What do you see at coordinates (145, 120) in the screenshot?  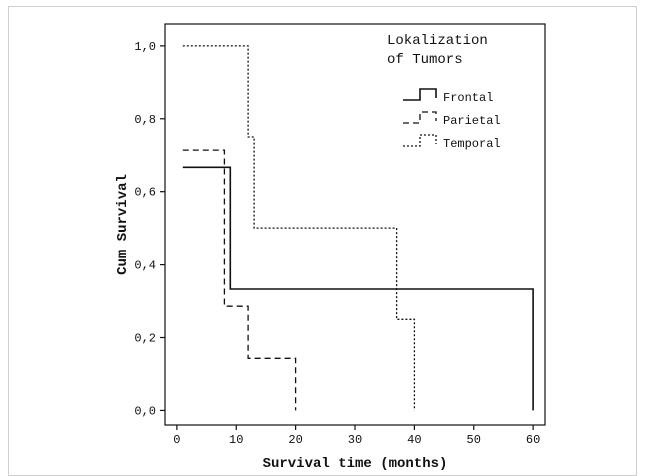 I see `y-tick-label: 0,8` at bounding box center [145, 120].